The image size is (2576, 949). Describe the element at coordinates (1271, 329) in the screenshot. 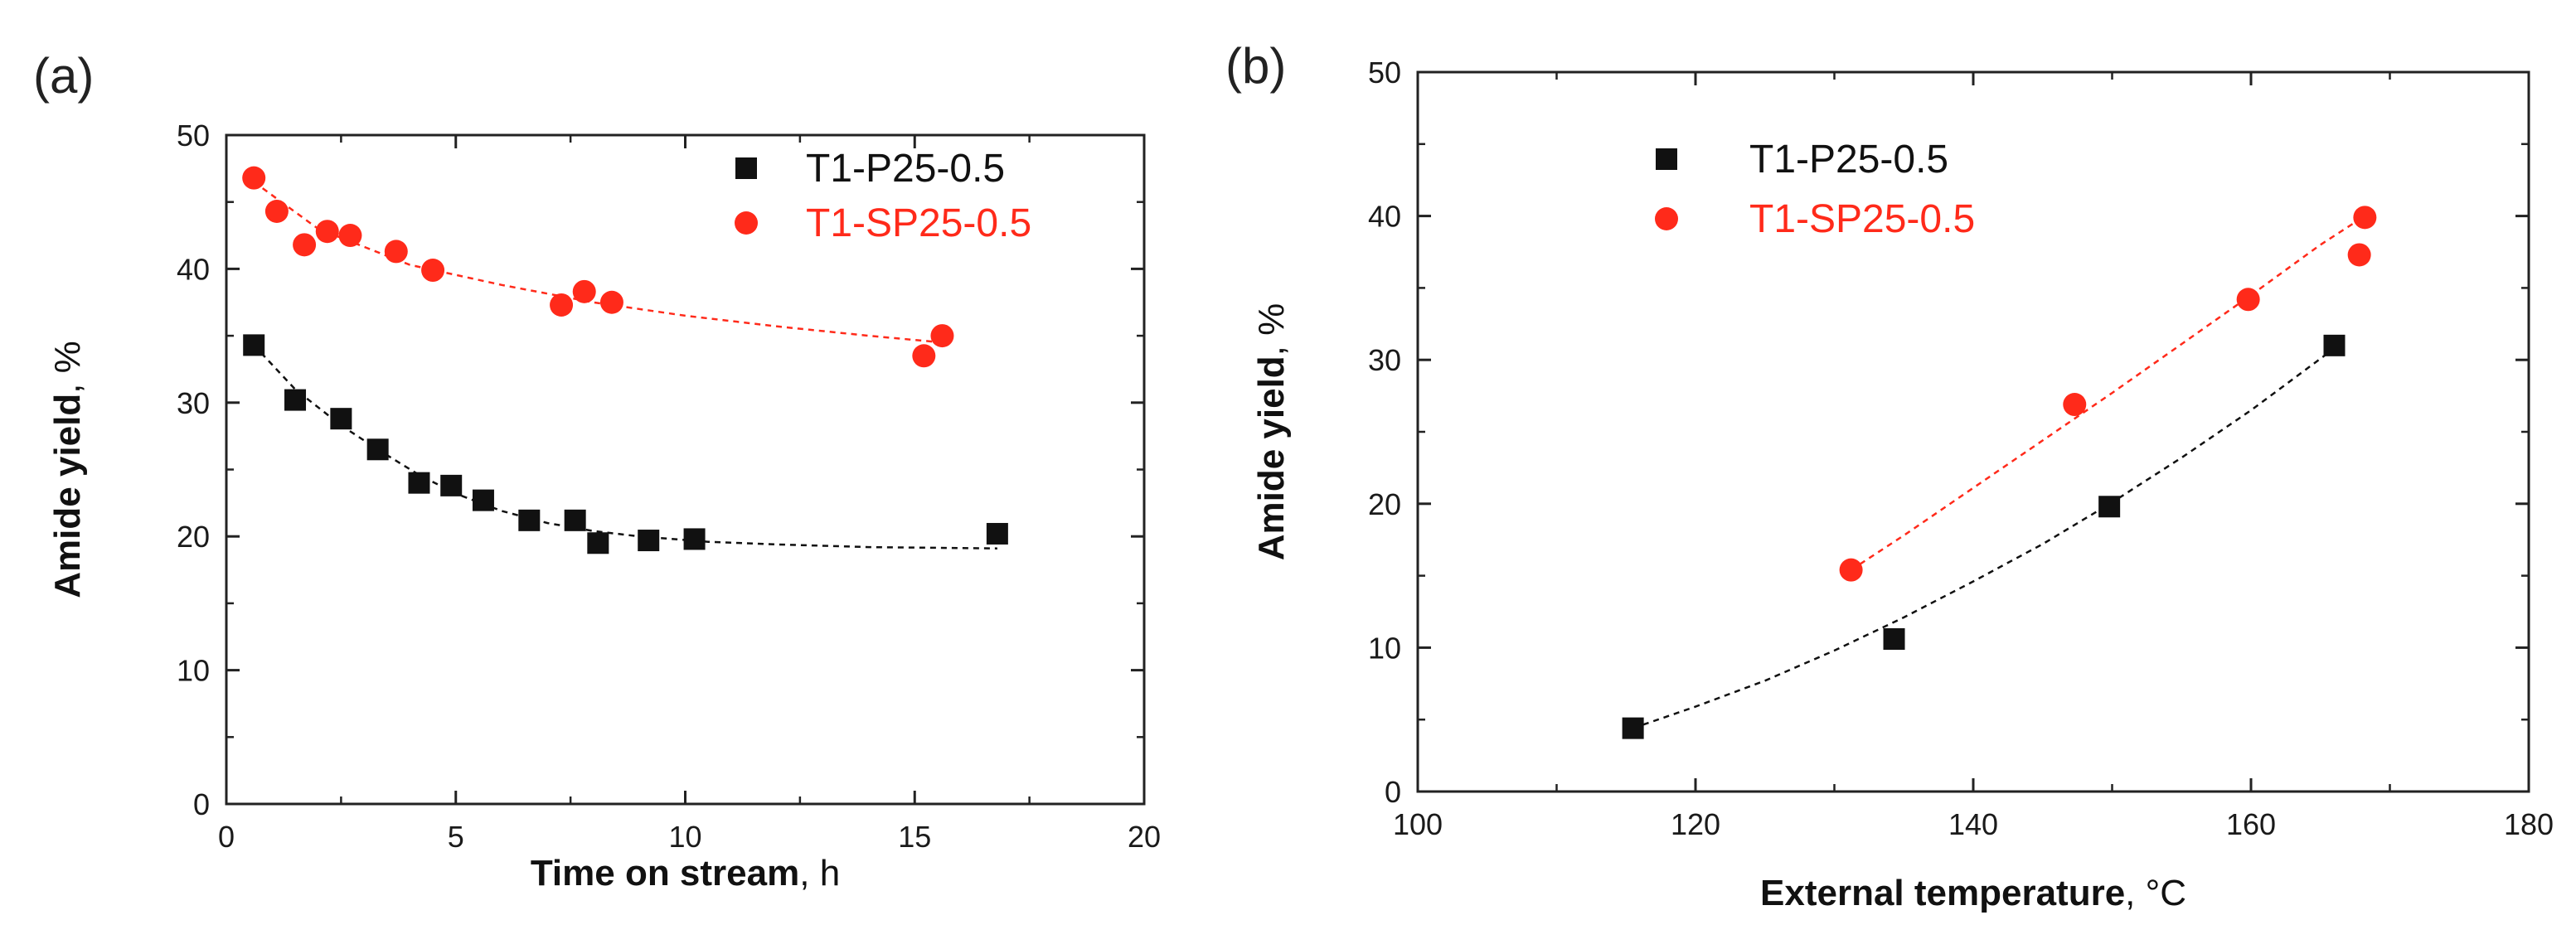

I see `y-axis-title-unit-b: , %` at that location.